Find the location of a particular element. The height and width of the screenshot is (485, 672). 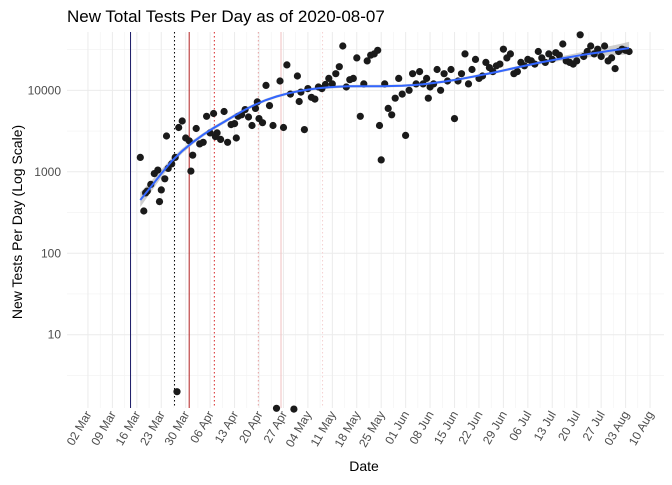

y-axis-label: New Tests Per Day (Log Scale) is located at coordinates (17, 222).